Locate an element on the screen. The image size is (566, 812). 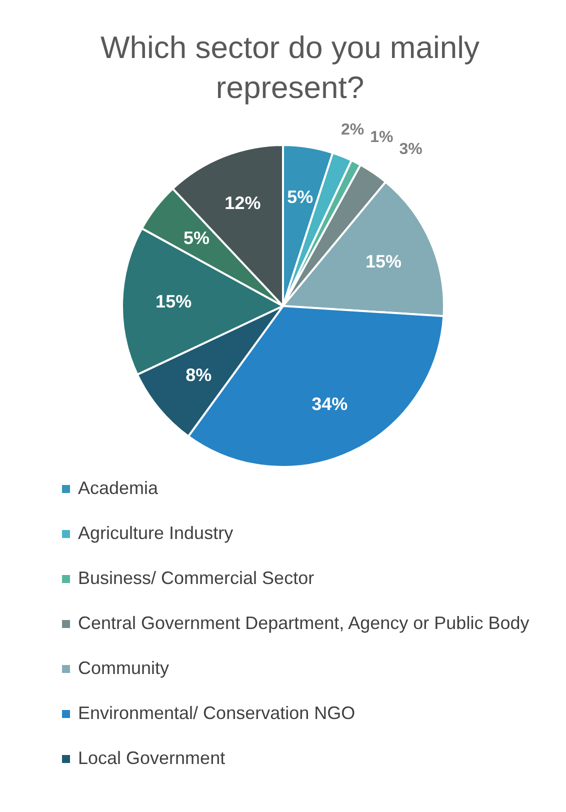
data-label: 34% is located at coordinates (330, 404).